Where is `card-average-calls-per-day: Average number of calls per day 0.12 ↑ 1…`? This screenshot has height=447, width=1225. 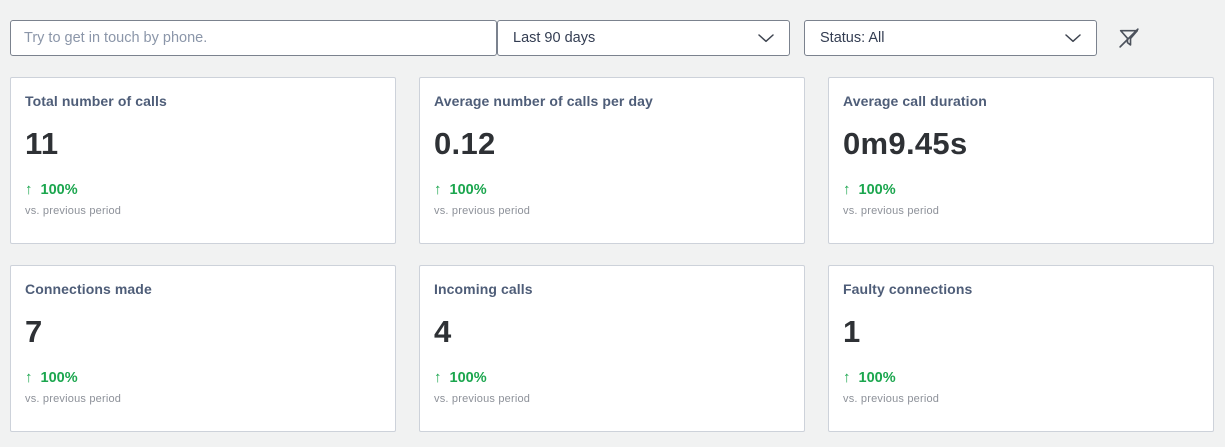 card-average-calls-per-day: Average number of calls per day 0.12 ↑ 1… is located at coordinates (612, 160).